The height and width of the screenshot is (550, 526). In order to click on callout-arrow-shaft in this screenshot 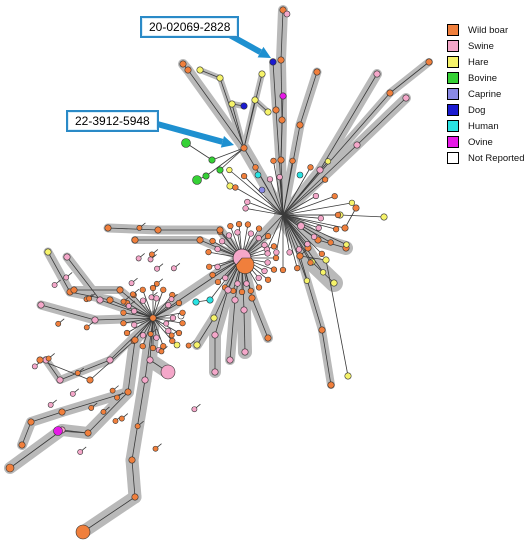, I will do `click(186, 132)`.